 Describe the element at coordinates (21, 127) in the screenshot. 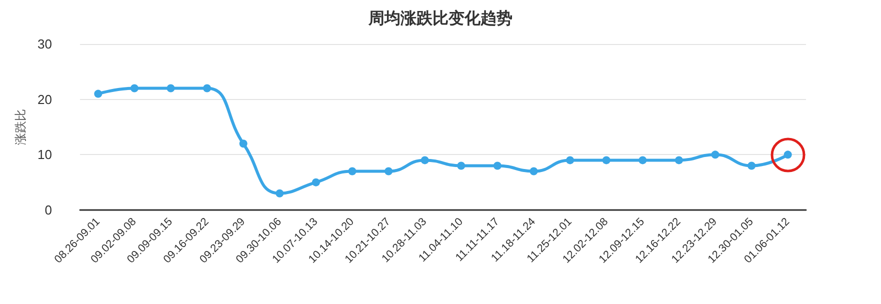

I see `y-axis-title: 涨跌比` at that location.